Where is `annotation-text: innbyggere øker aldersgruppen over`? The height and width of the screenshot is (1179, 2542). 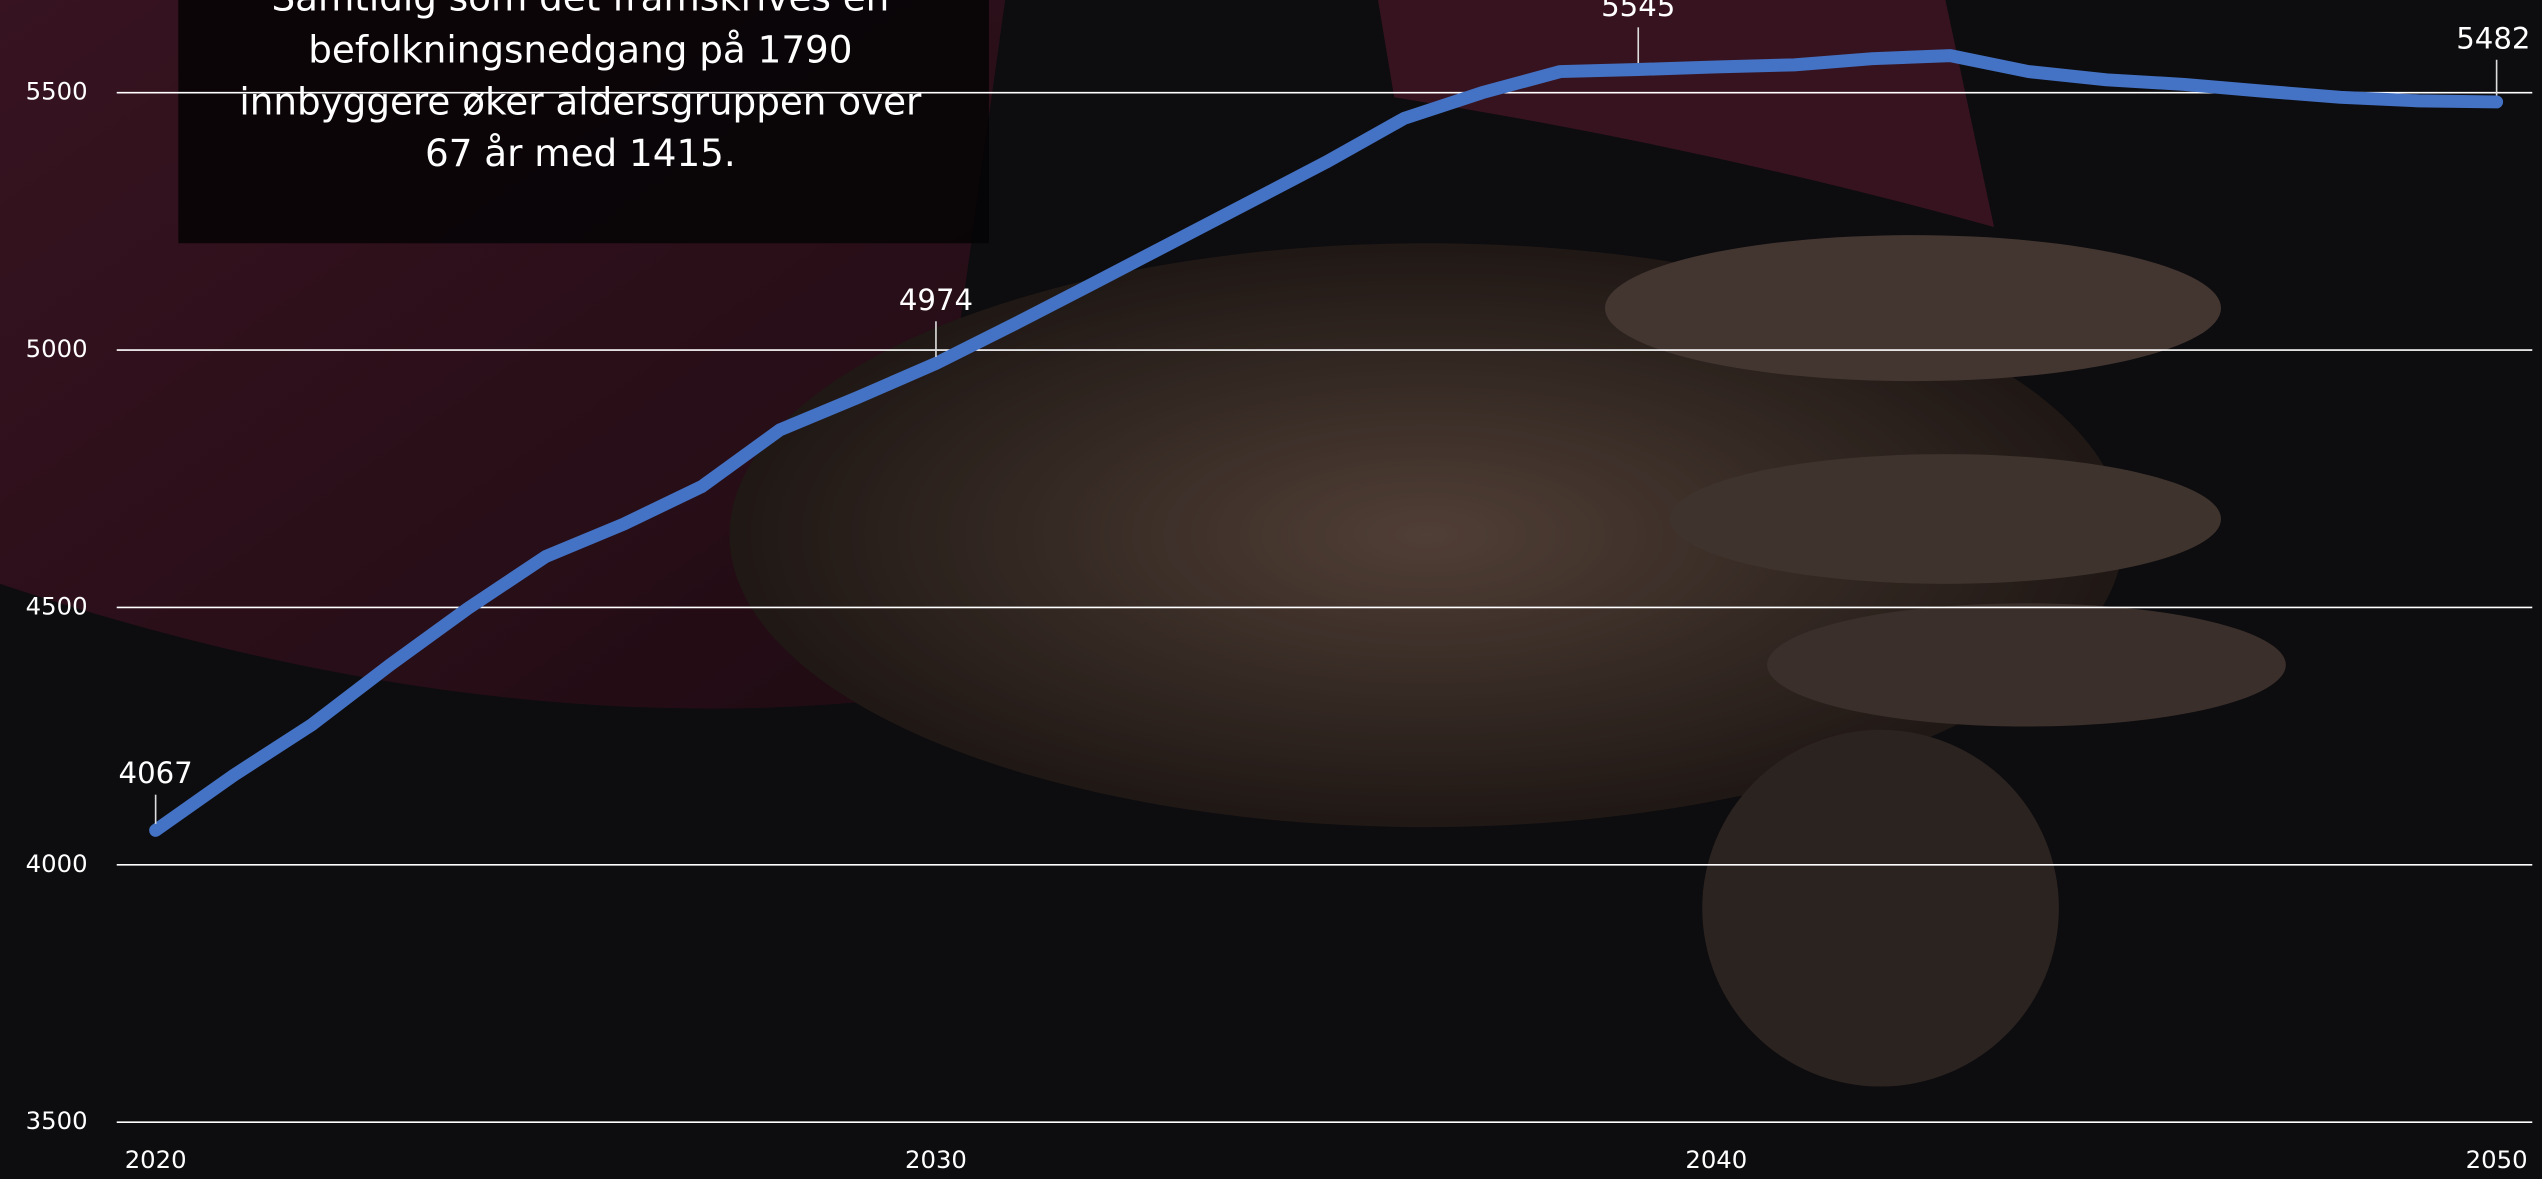
annotation-text: innbyggere øker aldersgruppen over is located at coordinates (580, 101).